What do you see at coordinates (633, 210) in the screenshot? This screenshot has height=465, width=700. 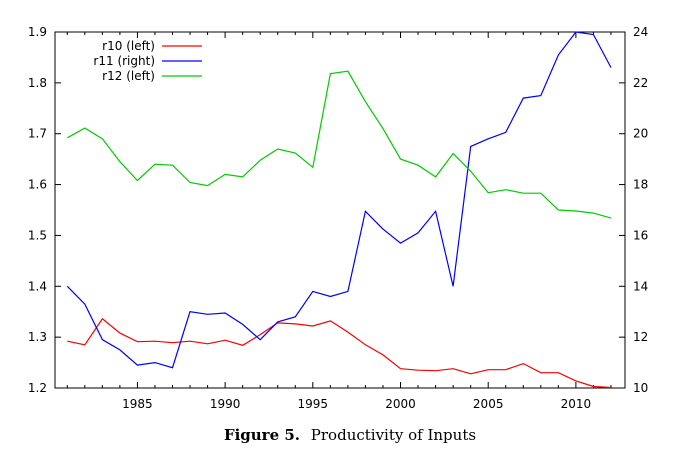 I see `right-y-axis: 10 12 14 16 18 20 22 24` at bounding box center [633, 210].